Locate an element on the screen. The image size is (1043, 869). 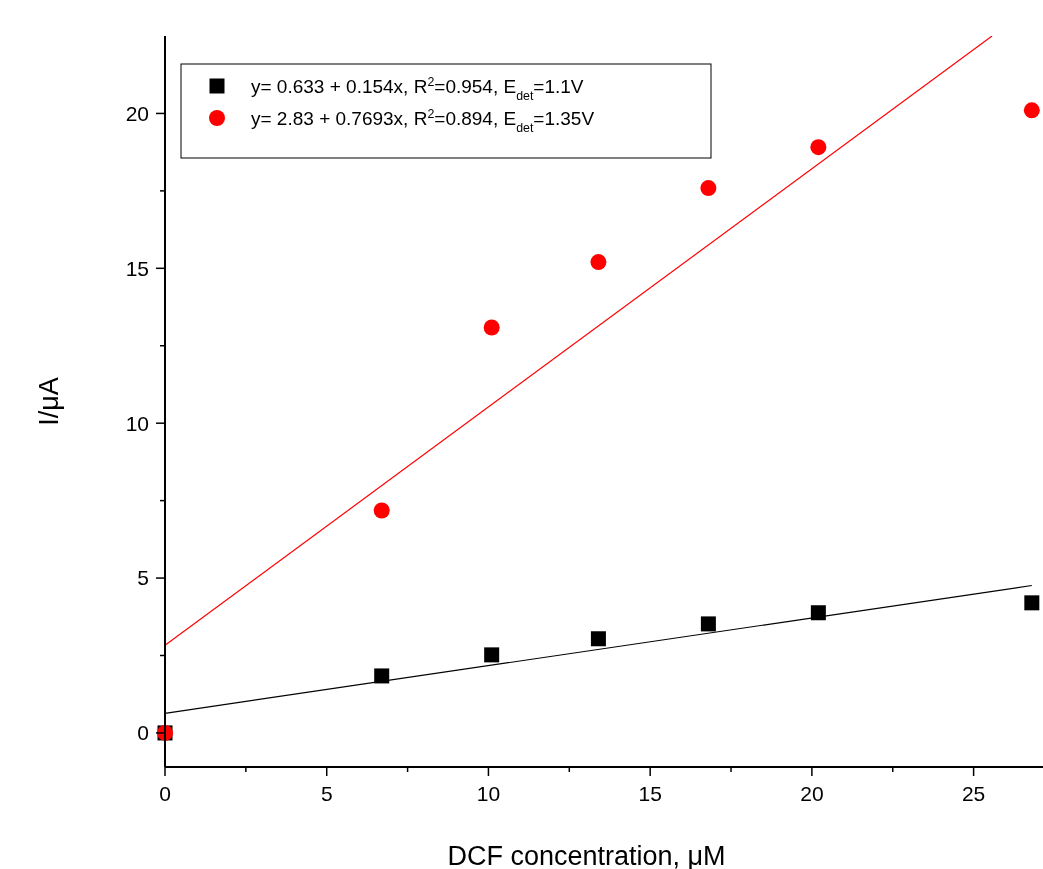
x-tick-label: 0 is located at coordinates (165, 793).